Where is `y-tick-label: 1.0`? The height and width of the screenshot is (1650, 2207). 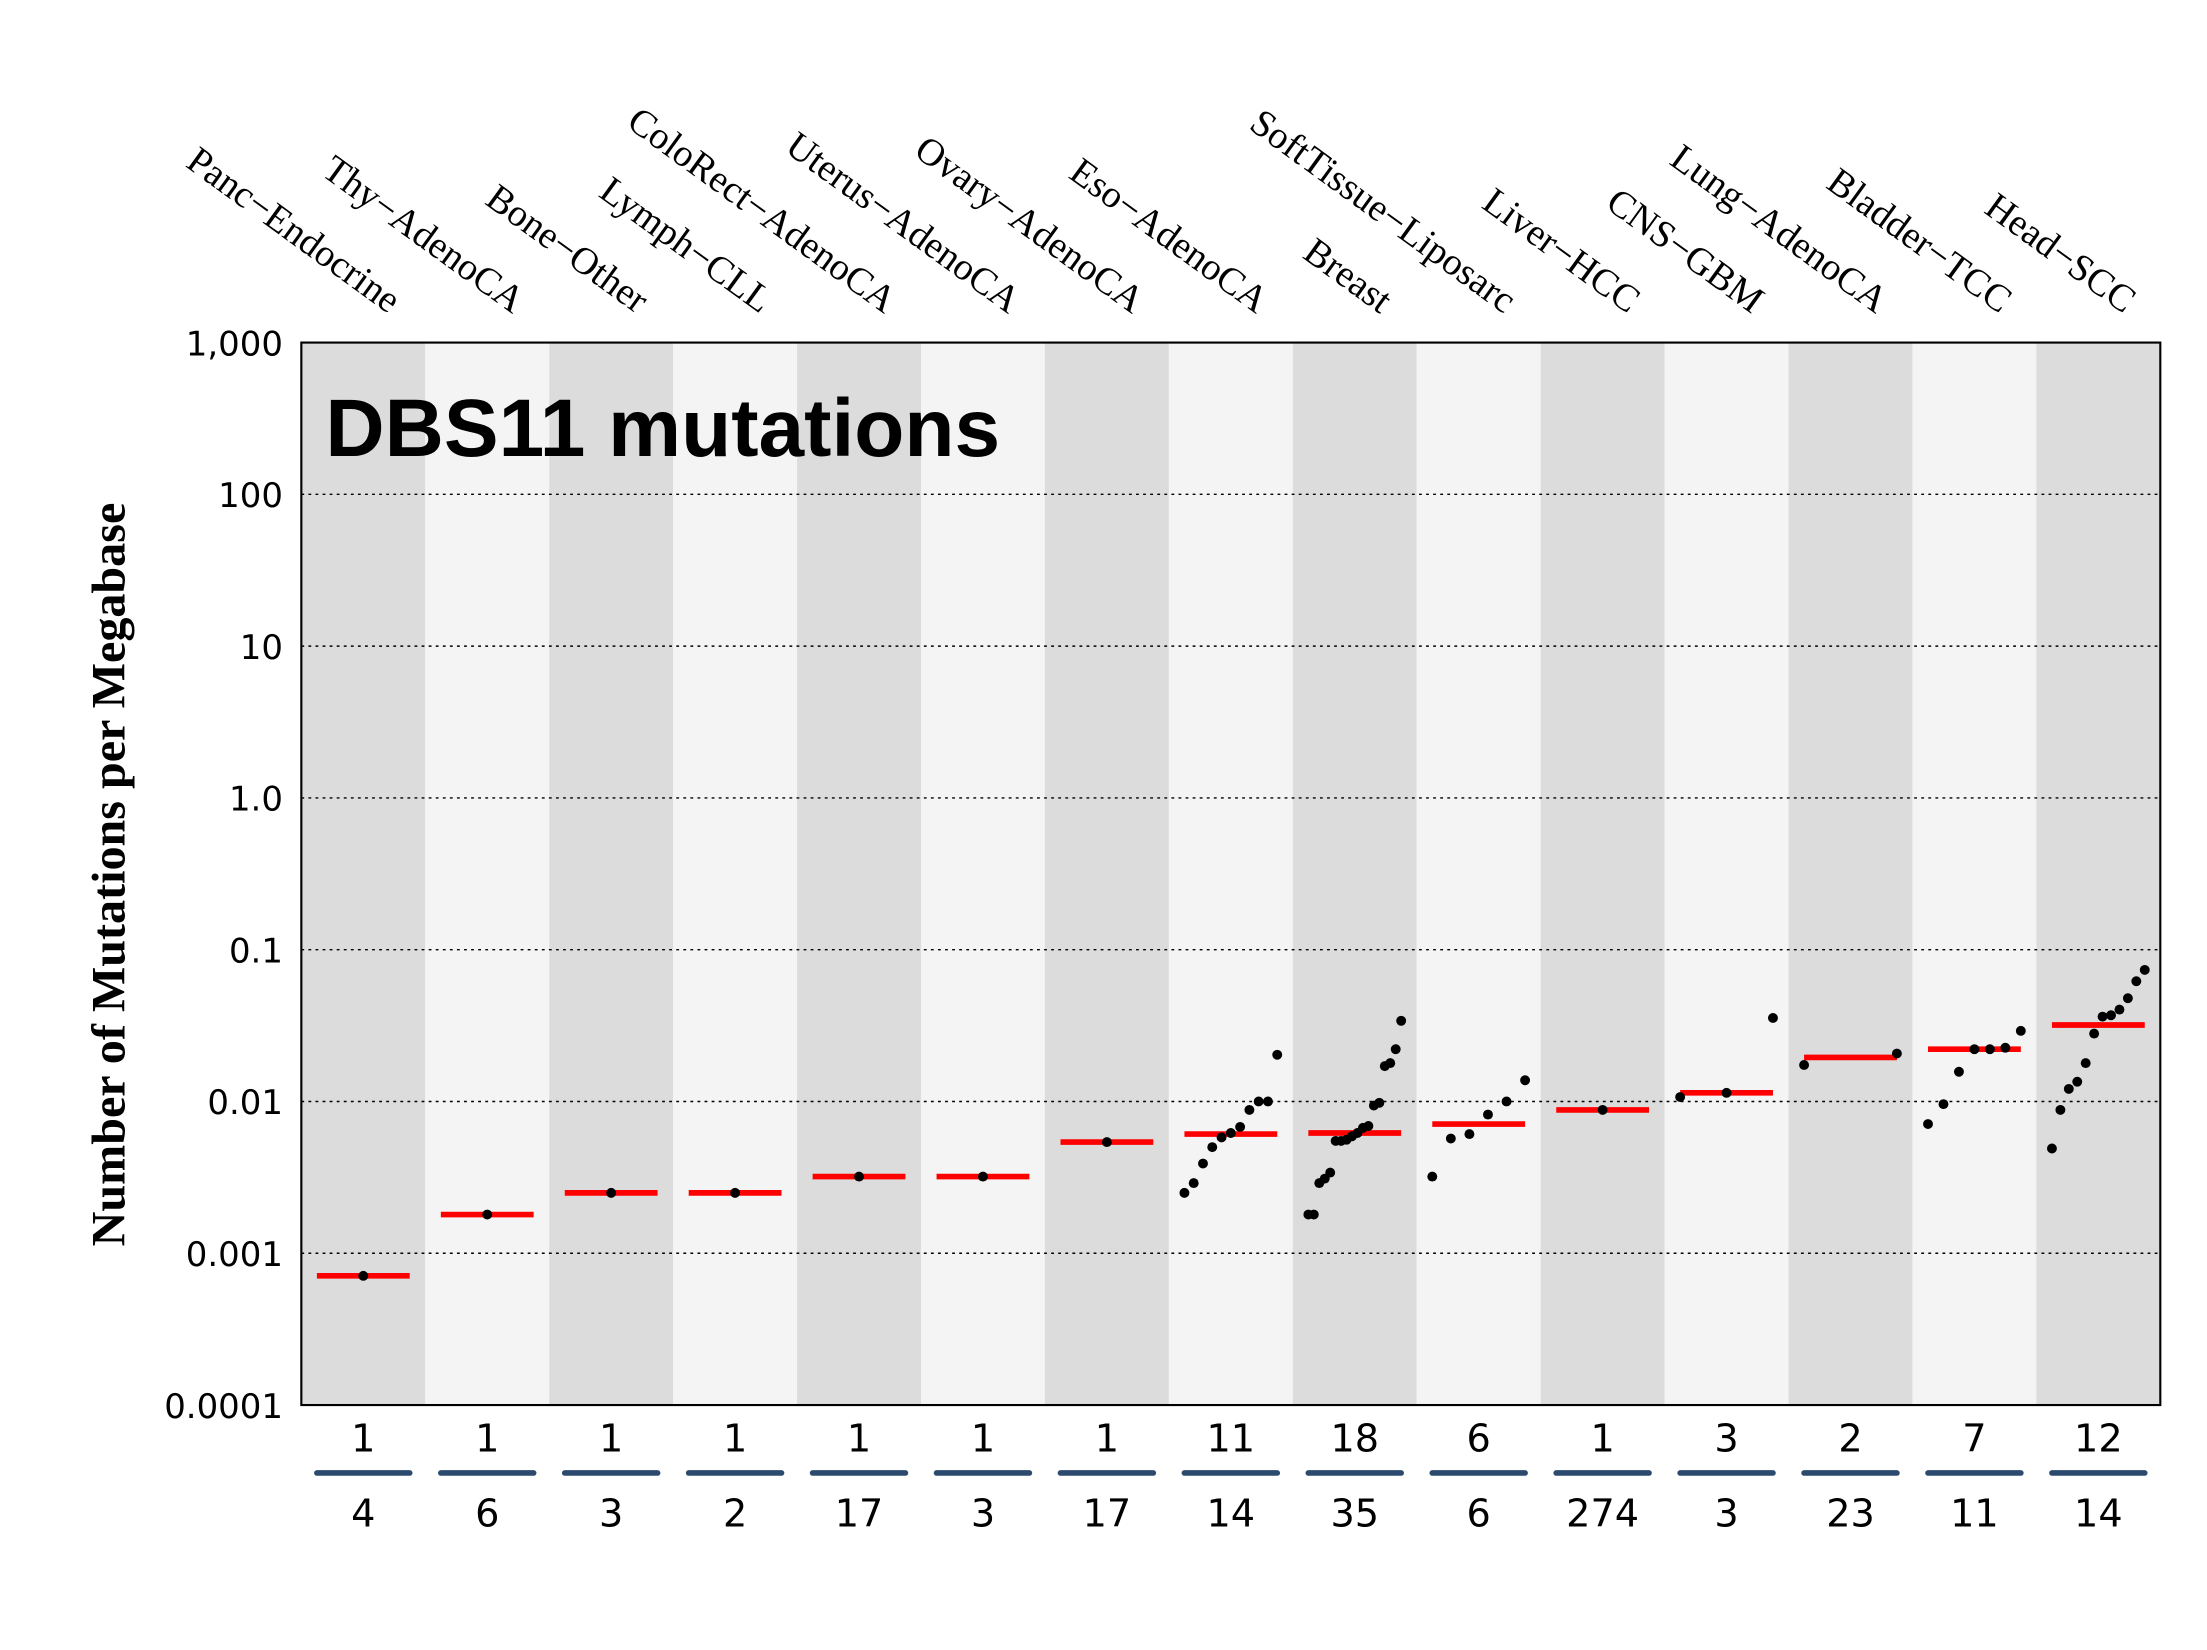 y-tick-label: 1.0 is located at coordinates (256, 800).